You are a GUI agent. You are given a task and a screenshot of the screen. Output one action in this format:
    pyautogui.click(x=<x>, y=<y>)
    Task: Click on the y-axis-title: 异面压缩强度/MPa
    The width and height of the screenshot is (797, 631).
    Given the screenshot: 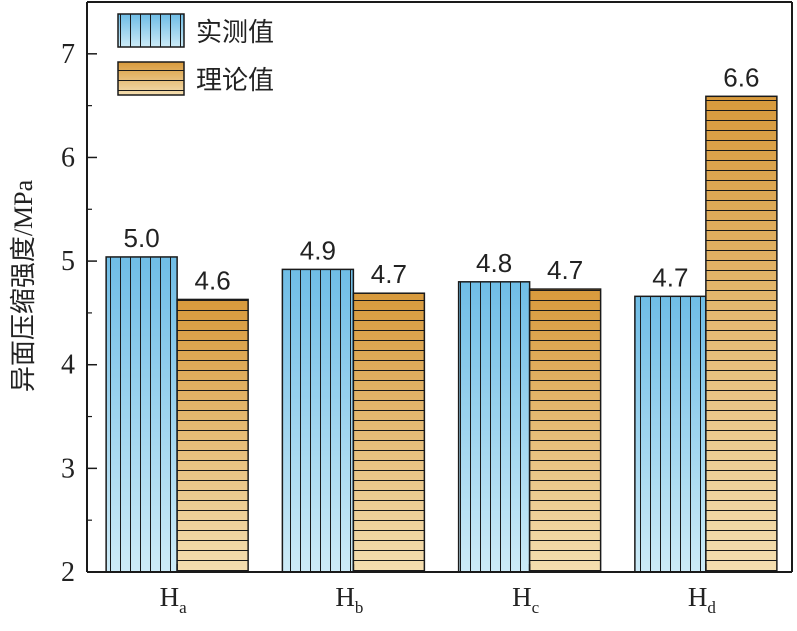 What is the action you would take?
    pyautogui.click(x=23, y=285)
    